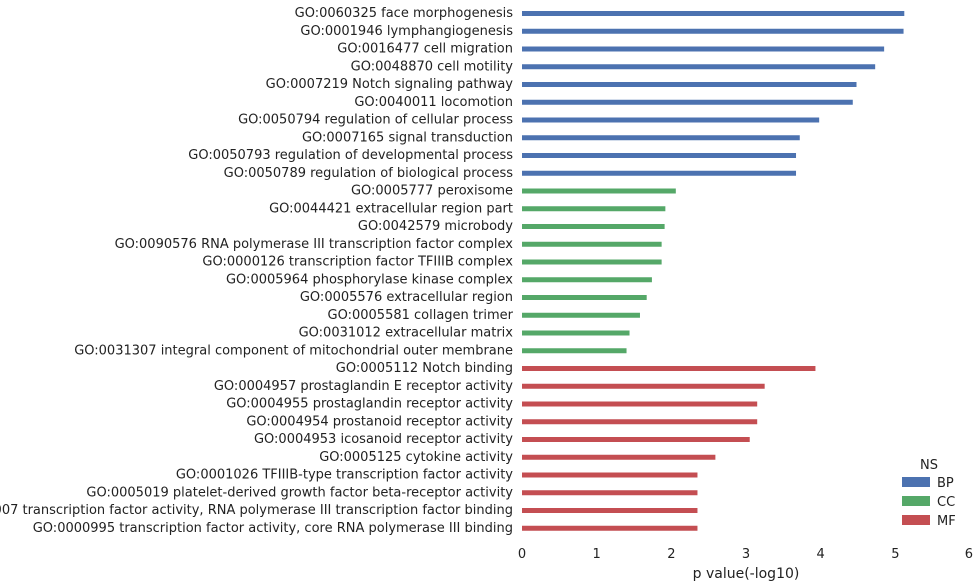  What do you see at coordinates (406, 297) in the screenshot?
I see `category-label: GO:0005576 extracellular region` at bounding box center [406, 297].